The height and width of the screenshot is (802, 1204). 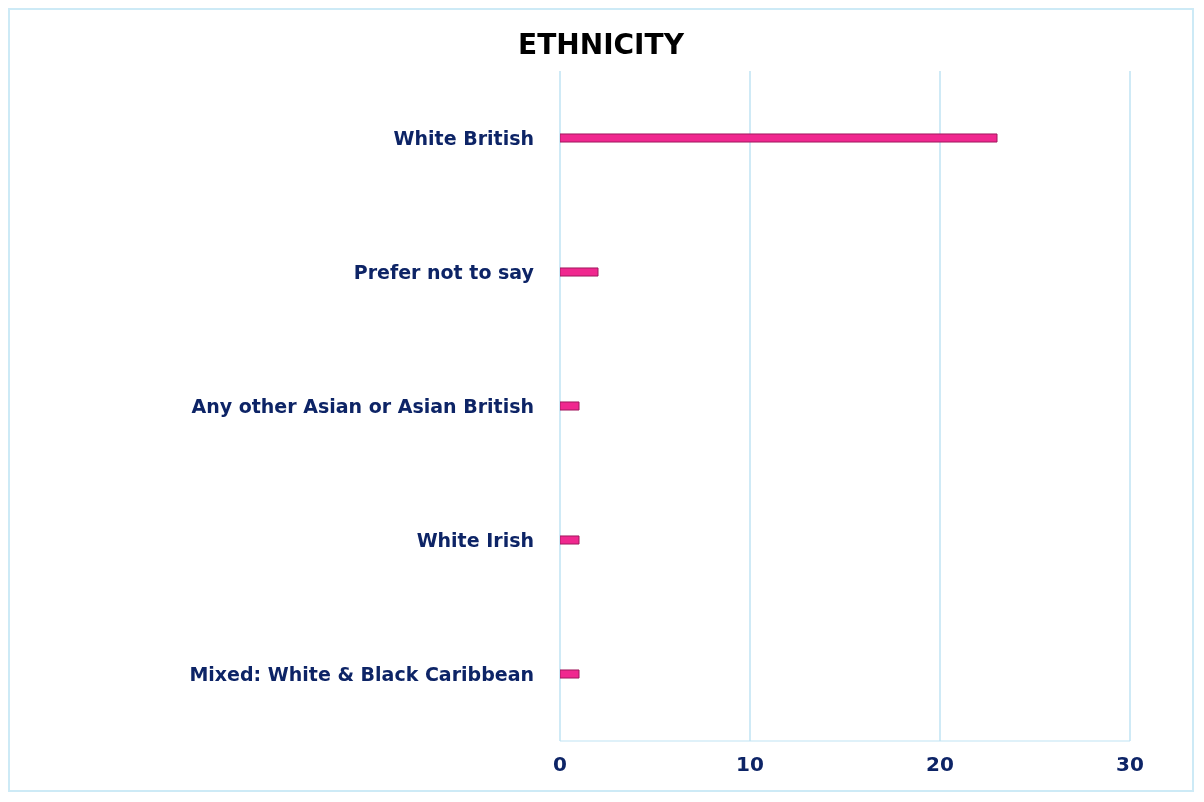 I want to click on x-tick-label: 0, so click(x=560, y=764).